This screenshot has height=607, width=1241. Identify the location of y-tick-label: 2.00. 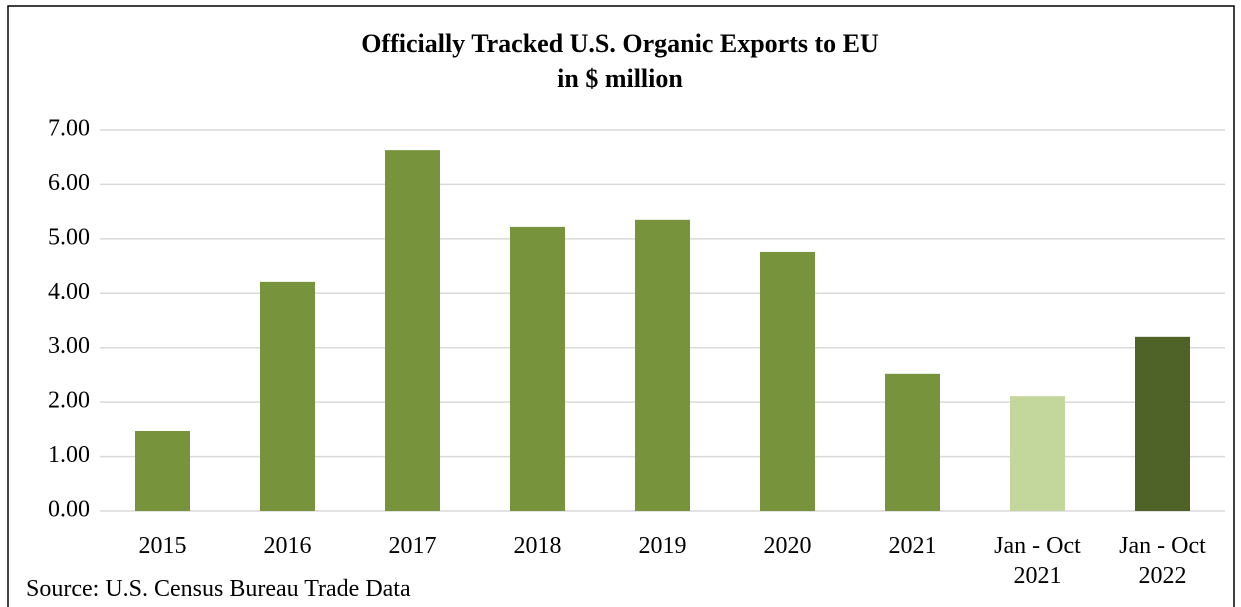
(69, 401).